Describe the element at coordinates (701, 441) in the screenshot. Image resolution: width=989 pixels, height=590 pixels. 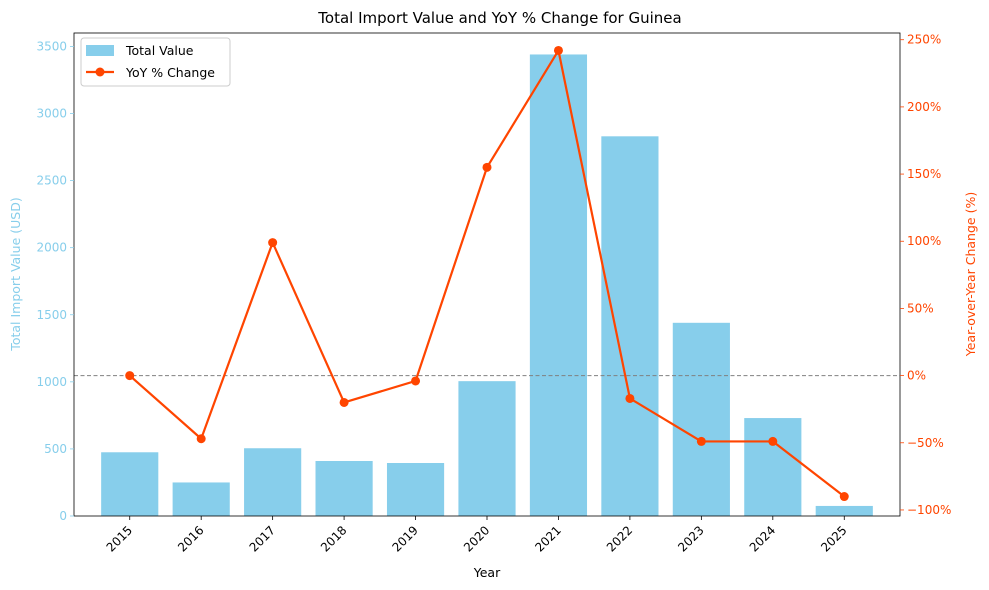
I see `yoy-point-2023` at that location.